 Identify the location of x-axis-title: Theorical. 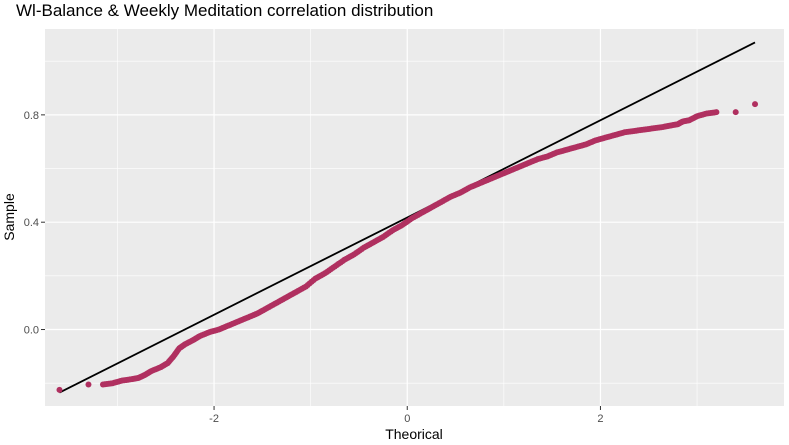
(414, 434).